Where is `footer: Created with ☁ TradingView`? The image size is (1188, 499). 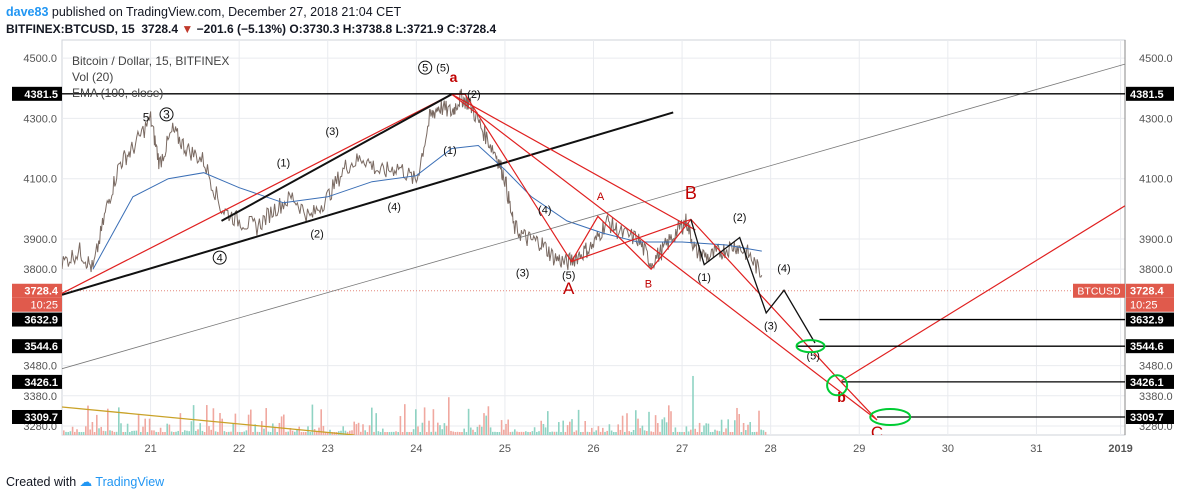
footer: Created with ☁ TradingView is located at coordinates (85, 481).